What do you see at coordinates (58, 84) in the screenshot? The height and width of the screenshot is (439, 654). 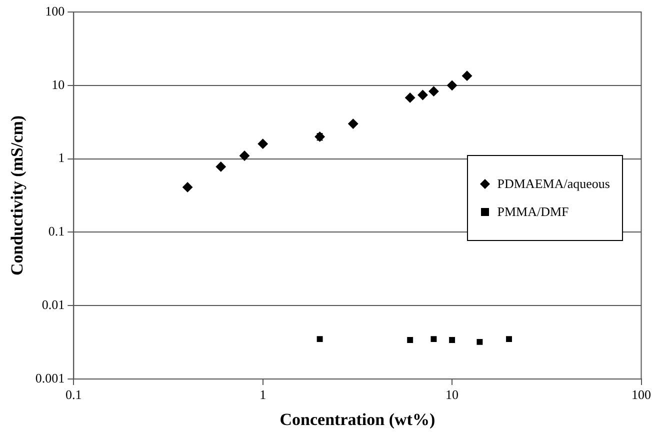 I see `y-tick-label: 10` at bounding box center [58, 84].